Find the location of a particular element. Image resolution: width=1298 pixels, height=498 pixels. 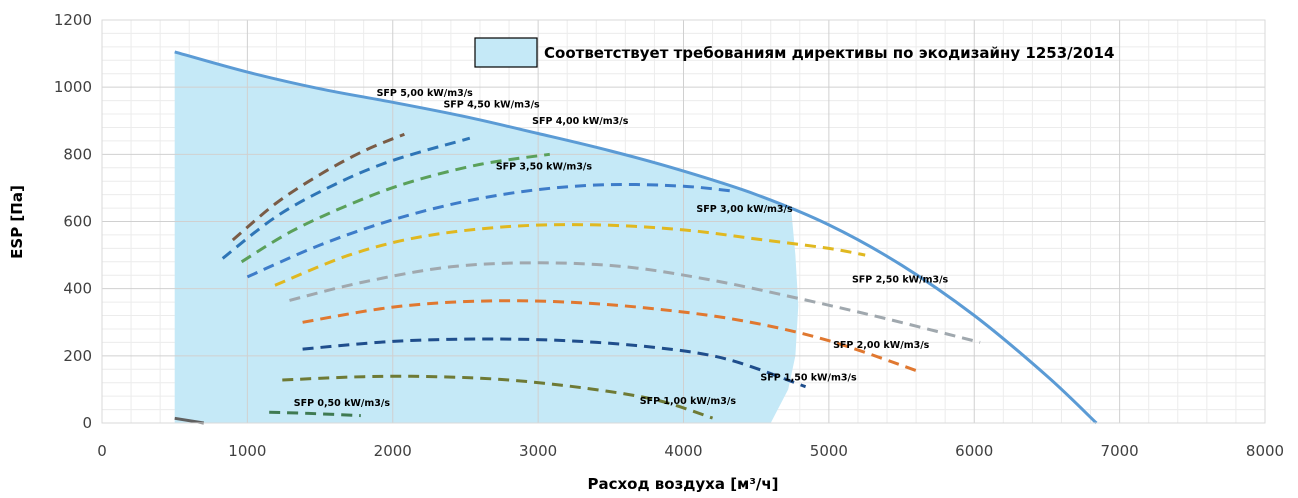

y-tick-label: 400 is located at coordinates (77, 289).